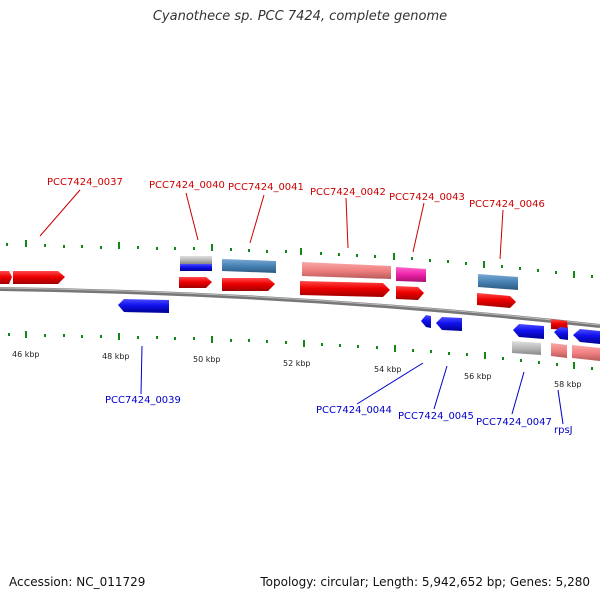  Describe the element at coordinates (299, 259) in the screenshot. I see `tick-row-upper` at that location.